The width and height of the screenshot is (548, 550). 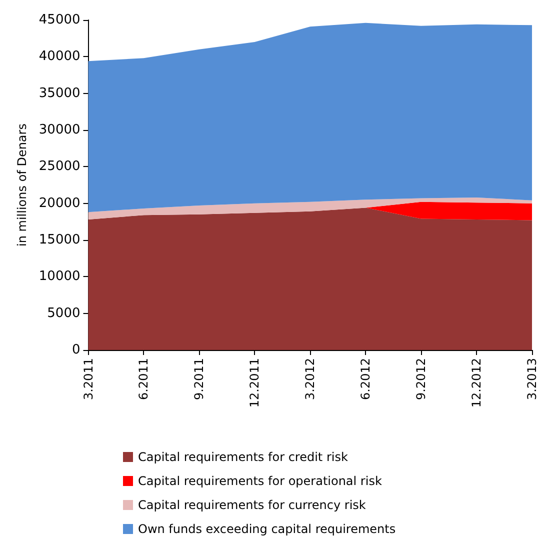 I want to click on x-tick-label: 3.2013, so click(x=532, y=379).